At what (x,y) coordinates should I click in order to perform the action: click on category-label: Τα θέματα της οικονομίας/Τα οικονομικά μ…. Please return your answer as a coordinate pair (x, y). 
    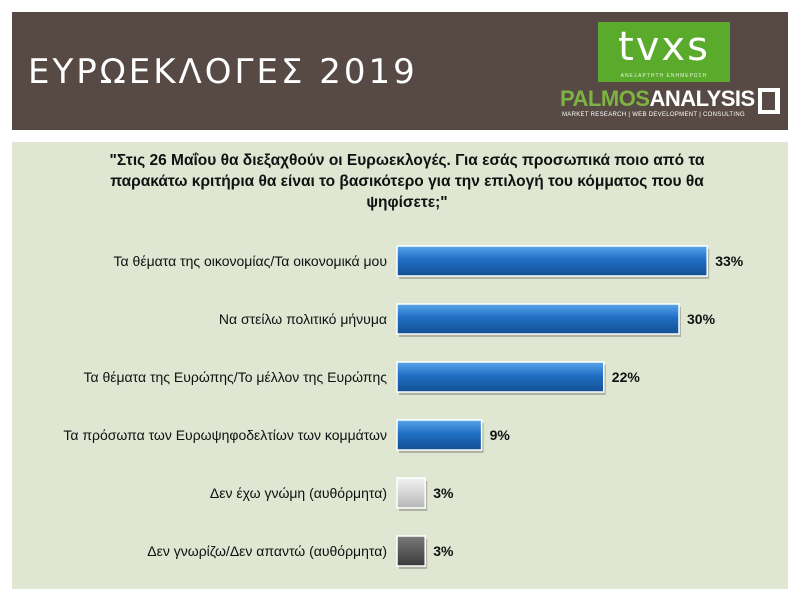
    Looking at the image, I should click on (250, 261).